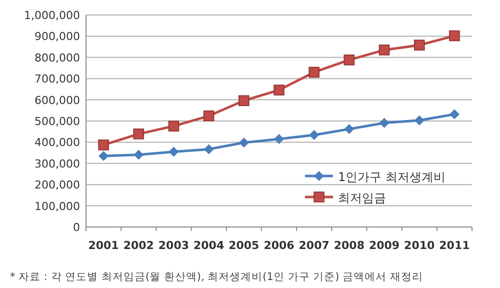  I want to click on x-tick-label: 2010, so click(420, 245).